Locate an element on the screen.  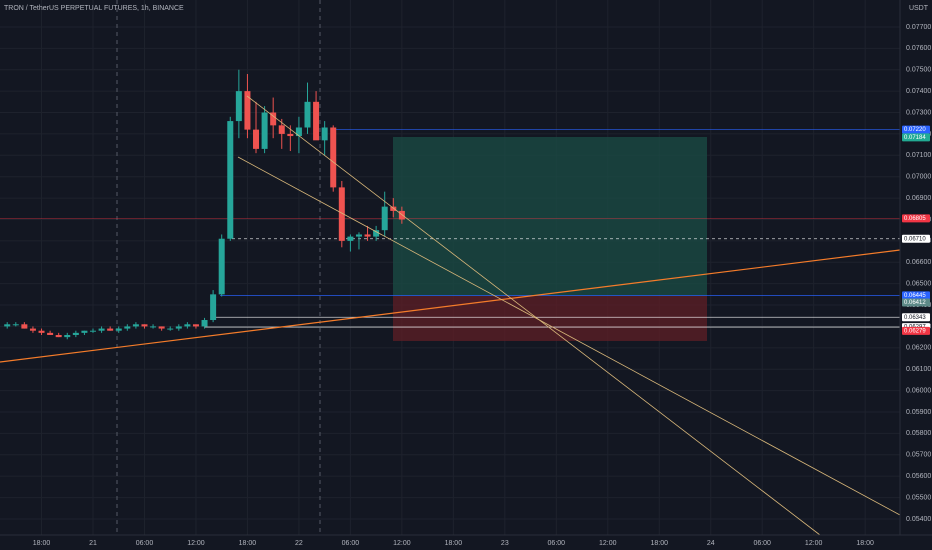
y-tick-label: 0.06500 is located at coordinates (918, 283).